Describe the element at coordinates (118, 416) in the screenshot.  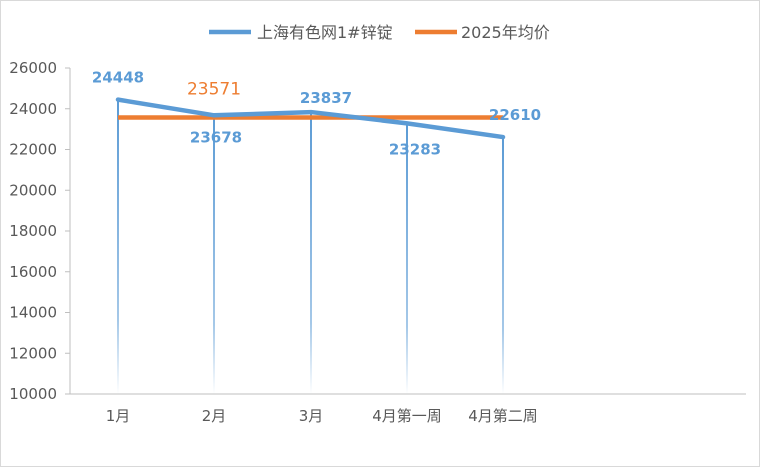
I see `x-tick-label: 1月` at that location.